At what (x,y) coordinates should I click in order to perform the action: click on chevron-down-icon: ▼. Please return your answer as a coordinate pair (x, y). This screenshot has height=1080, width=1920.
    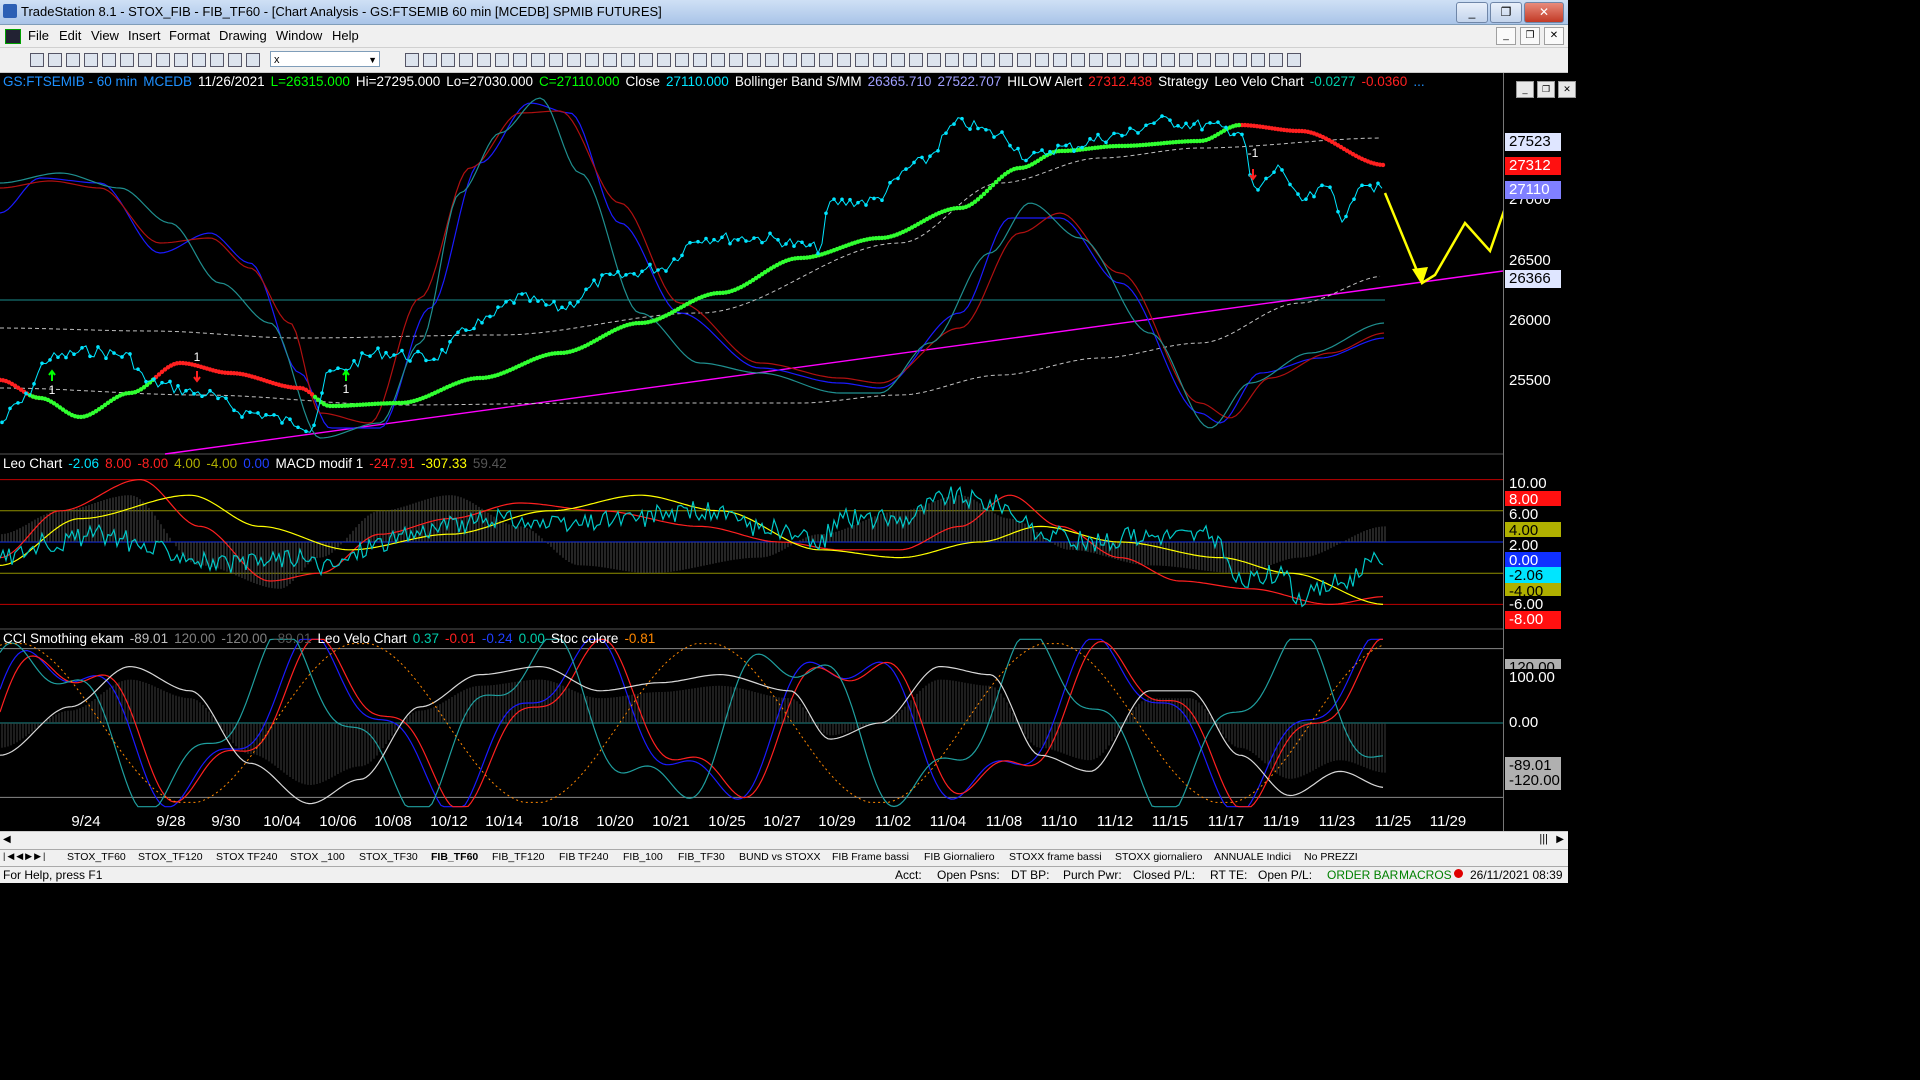
    Looking at the image, I should click on (372, 60).